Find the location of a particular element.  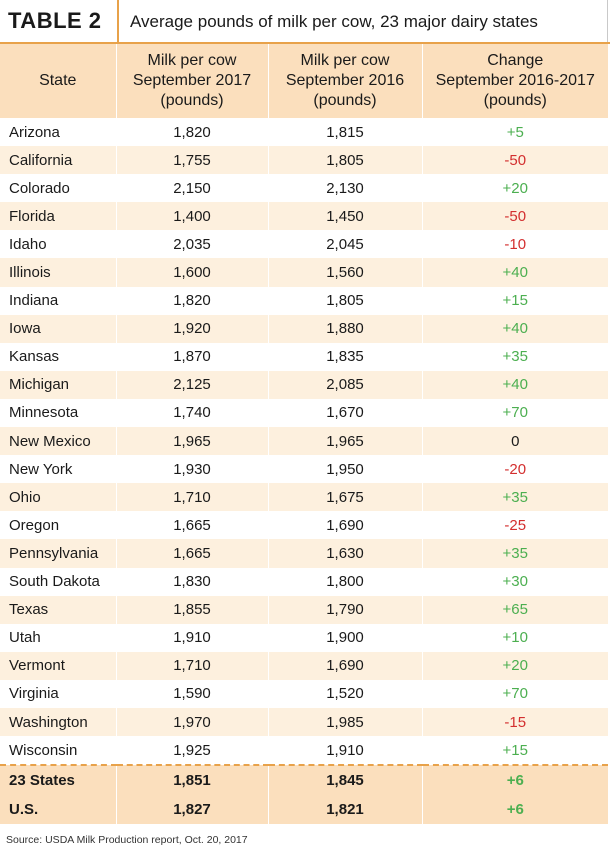

sep2016-cell: 1,835 is located at coordinates (345, 356).